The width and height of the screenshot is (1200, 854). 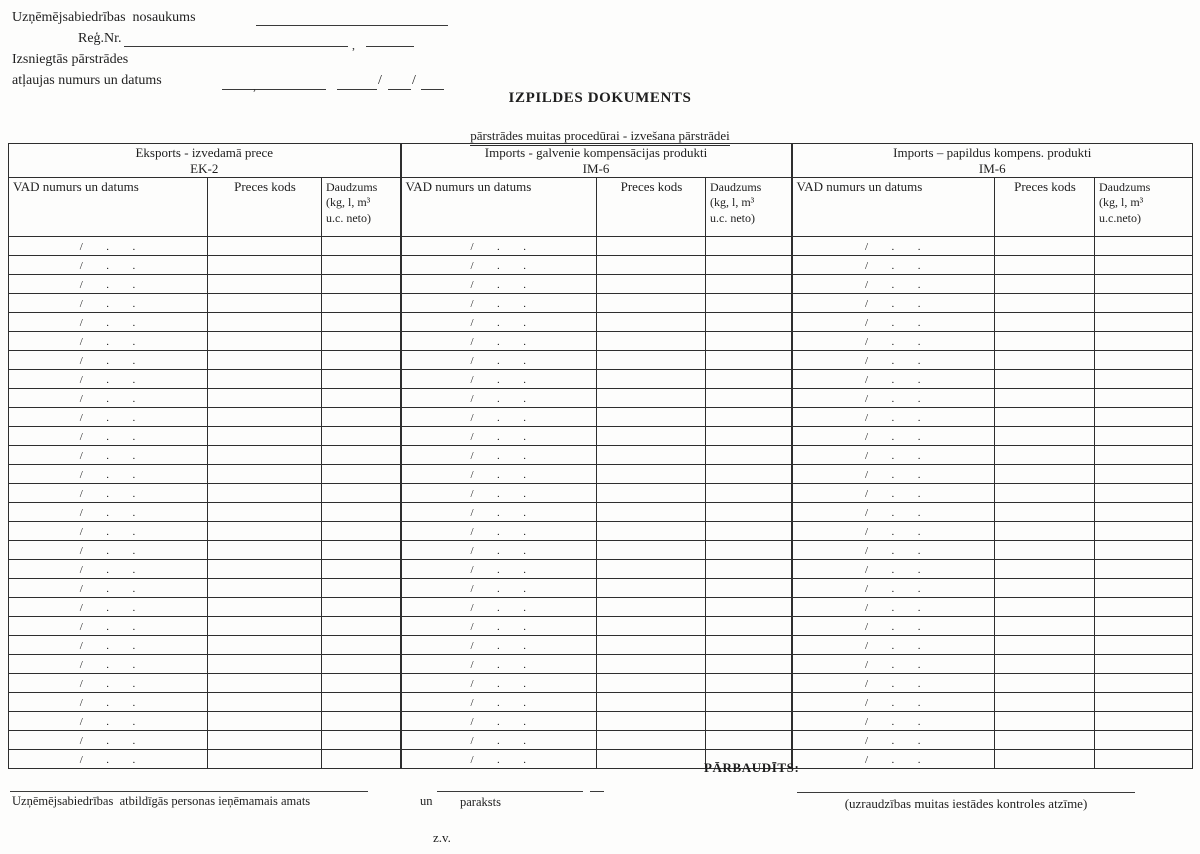 What do you see at coordinates (274, 89) in the screenshot?
I see `permit-number-blank` at bounding box center [274, 89].